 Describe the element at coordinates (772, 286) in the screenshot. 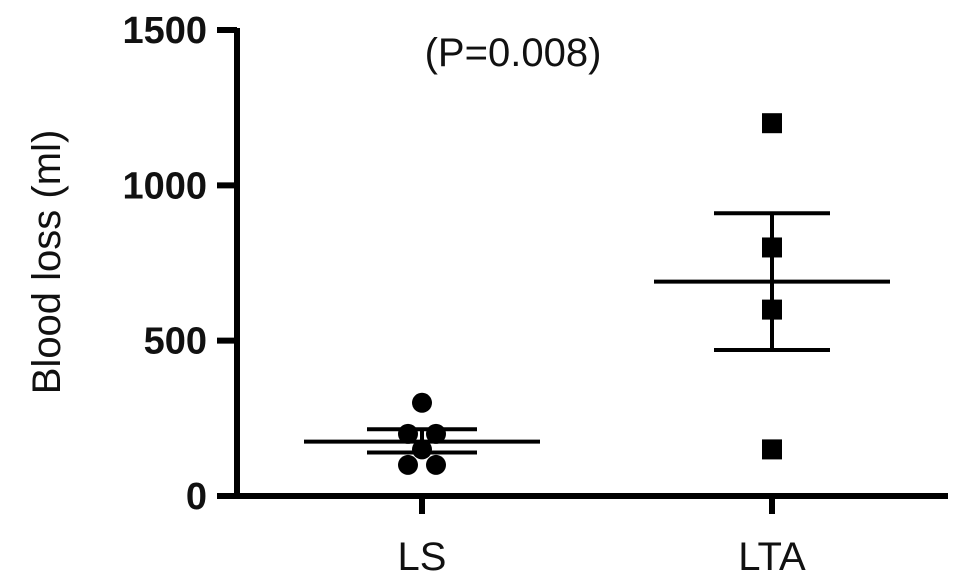

I see `group-lta` at that location.